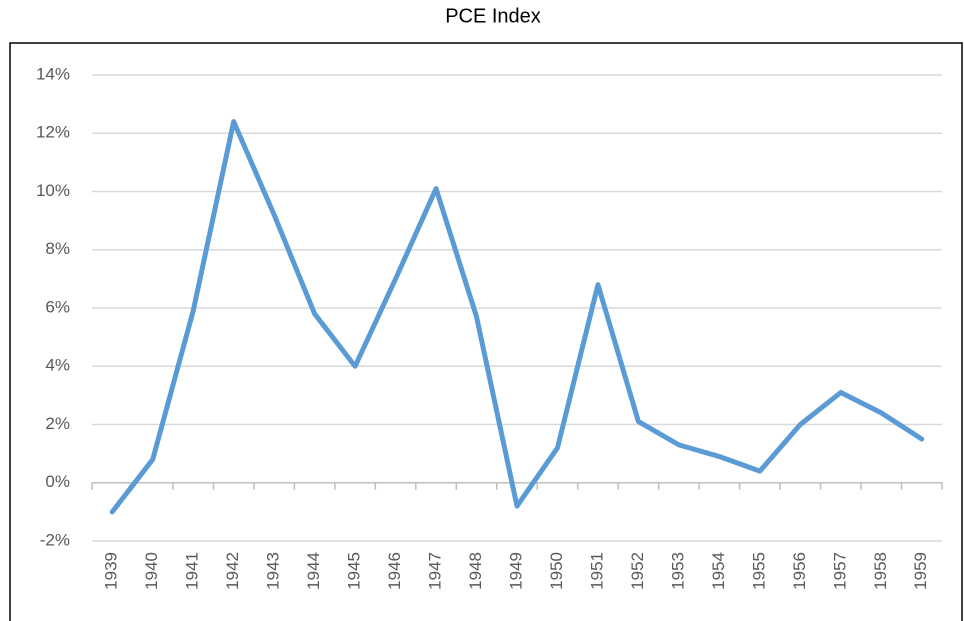 The width and height of the screenshot is (964, 621). Describe the element at coordinates (394, 571) in the screenshot. I see `x-tick-label: 1946` at that location.